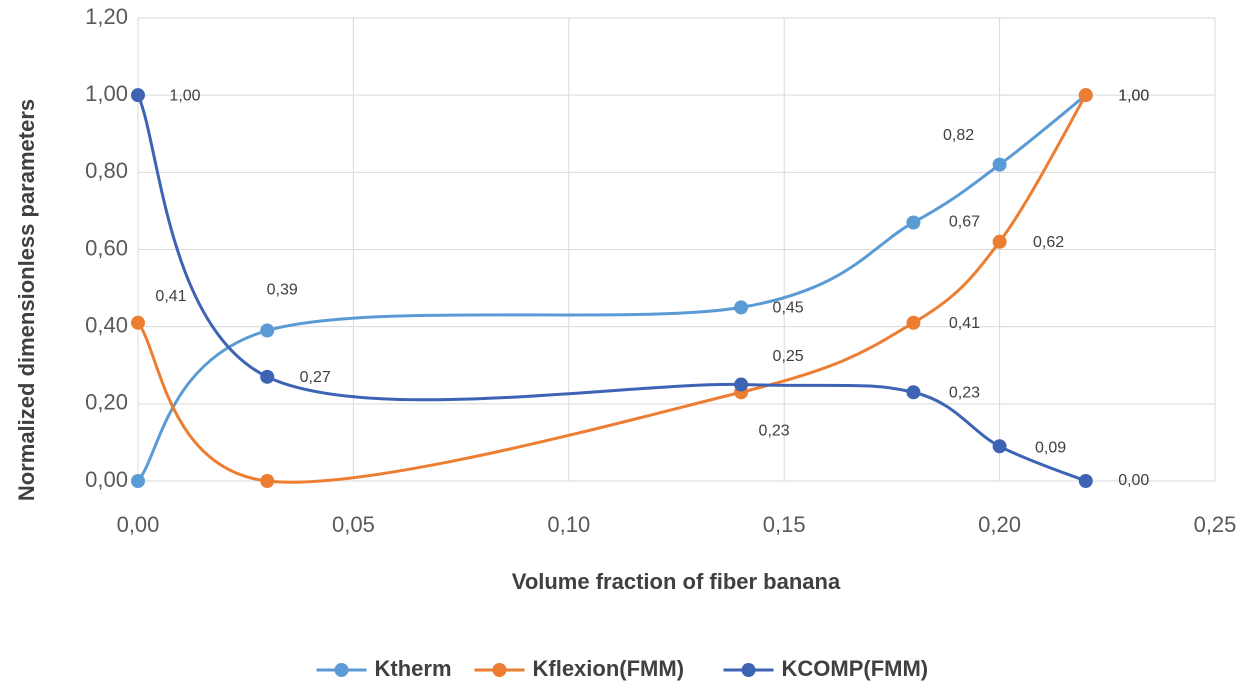  Describe the element at coordinates (1048, 242) in the screenshot. I see `data-label: 0,62` at that location.